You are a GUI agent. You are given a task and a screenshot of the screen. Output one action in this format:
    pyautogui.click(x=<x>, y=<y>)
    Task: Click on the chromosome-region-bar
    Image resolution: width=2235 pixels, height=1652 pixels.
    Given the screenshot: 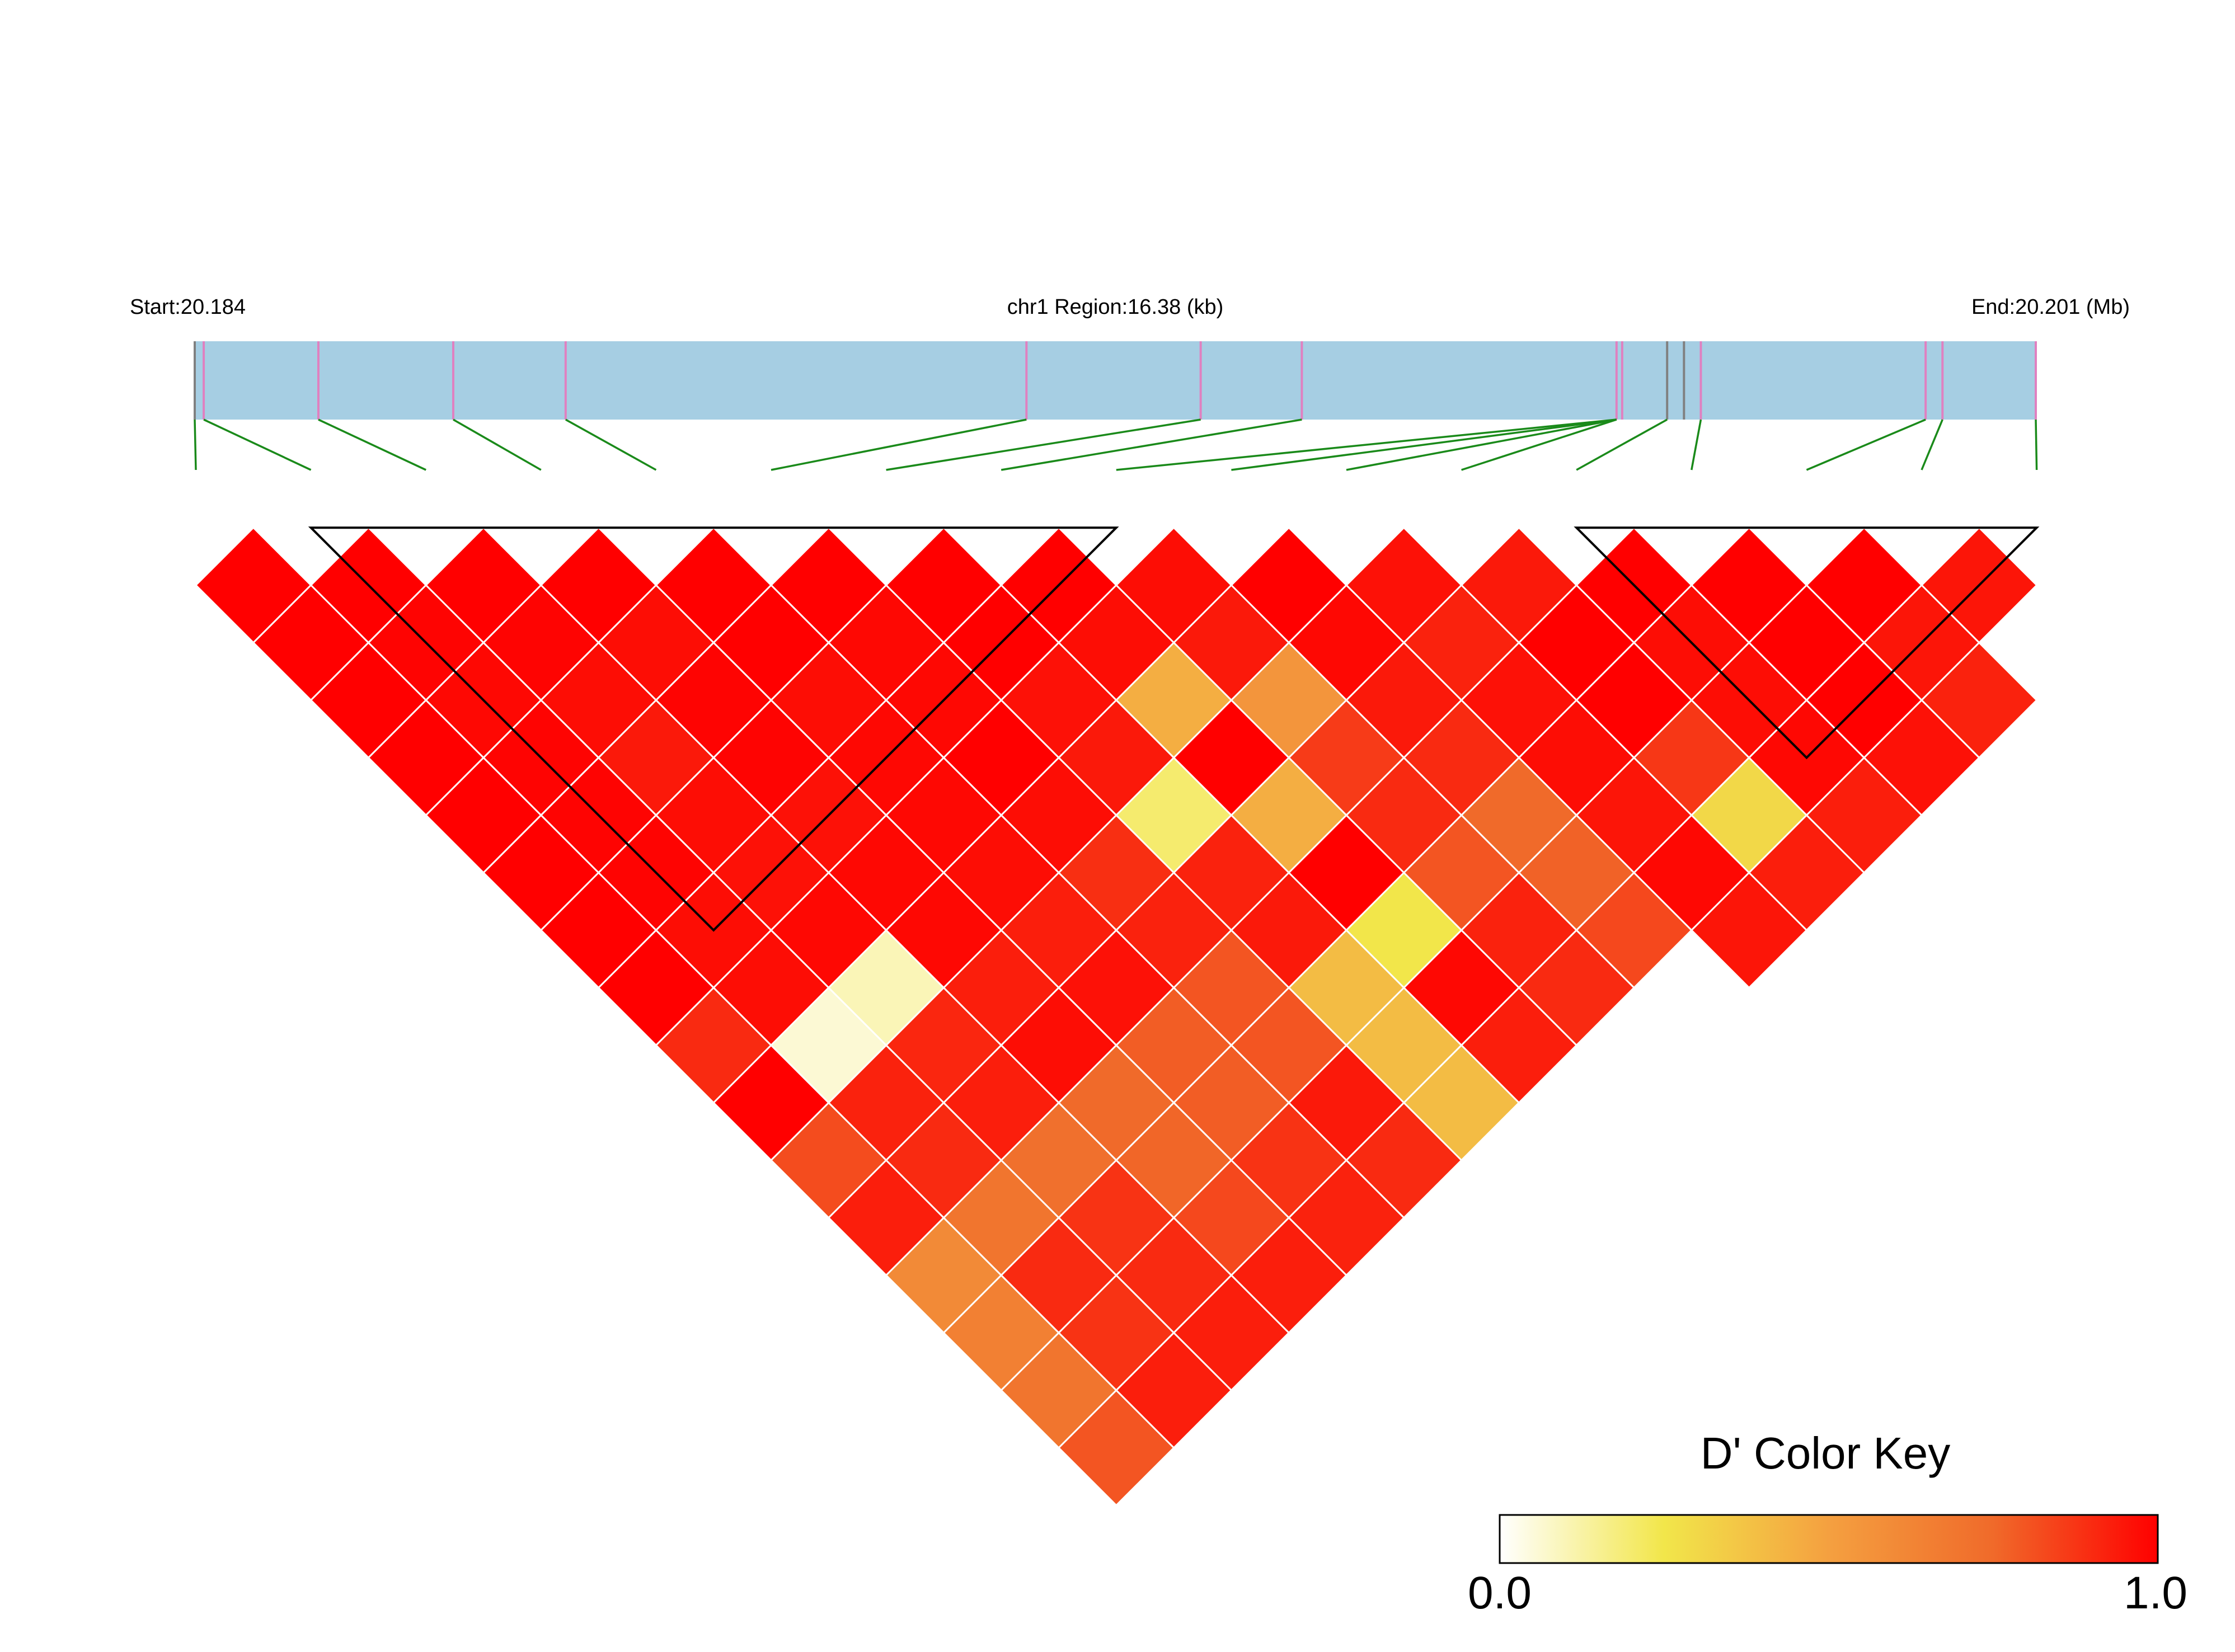 What is the action you would take?
    pyautogui.click(x=1115, y=381)
    